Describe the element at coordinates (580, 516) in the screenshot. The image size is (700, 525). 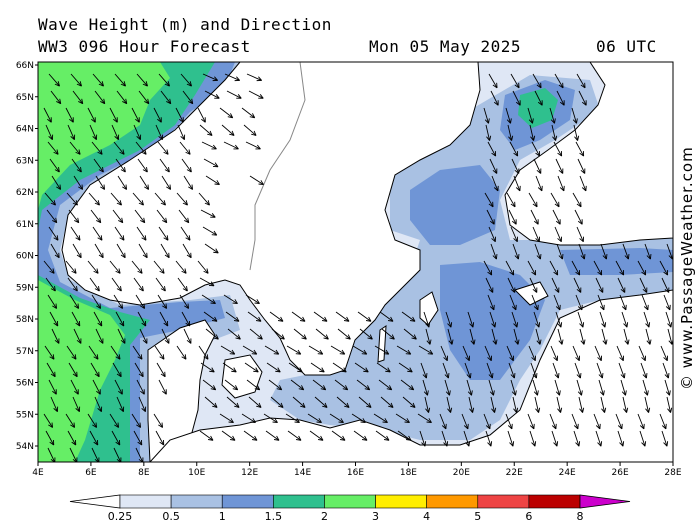
I see `colorbar-label: 8` at that location.